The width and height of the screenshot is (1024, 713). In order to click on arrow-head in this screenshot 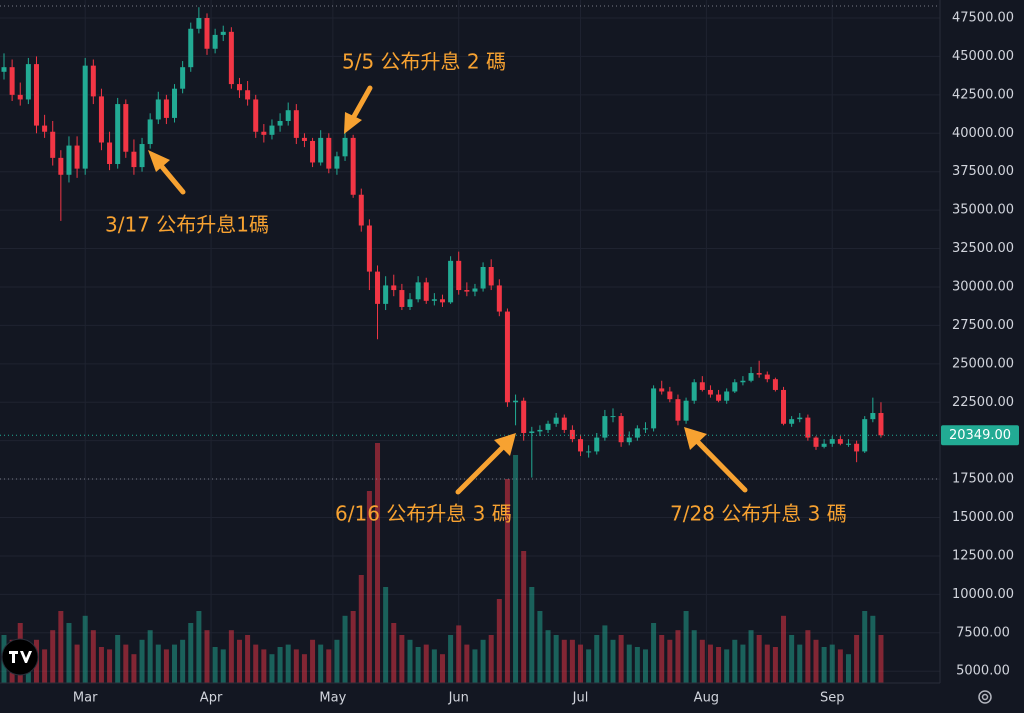, I will do `click(353, 123)`.